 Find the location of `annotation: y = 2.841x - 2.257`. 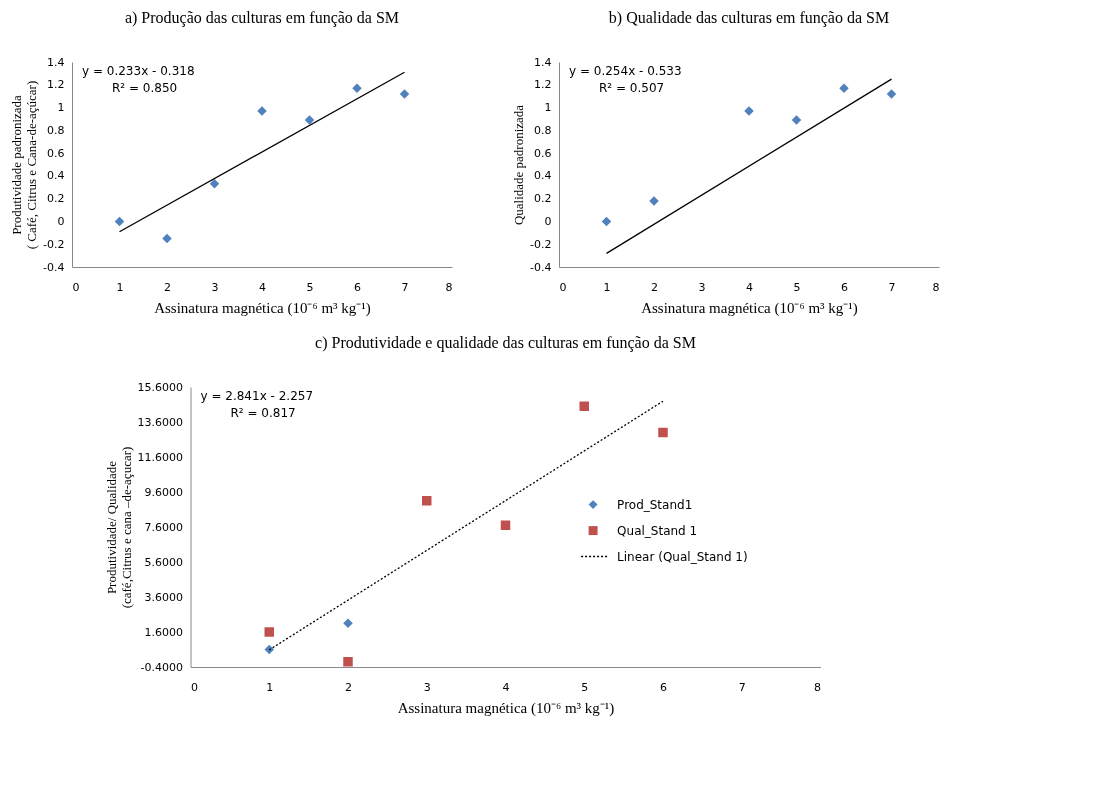

annotation: y = 2.841x - 2.257 is located at coordinates (257, 396).